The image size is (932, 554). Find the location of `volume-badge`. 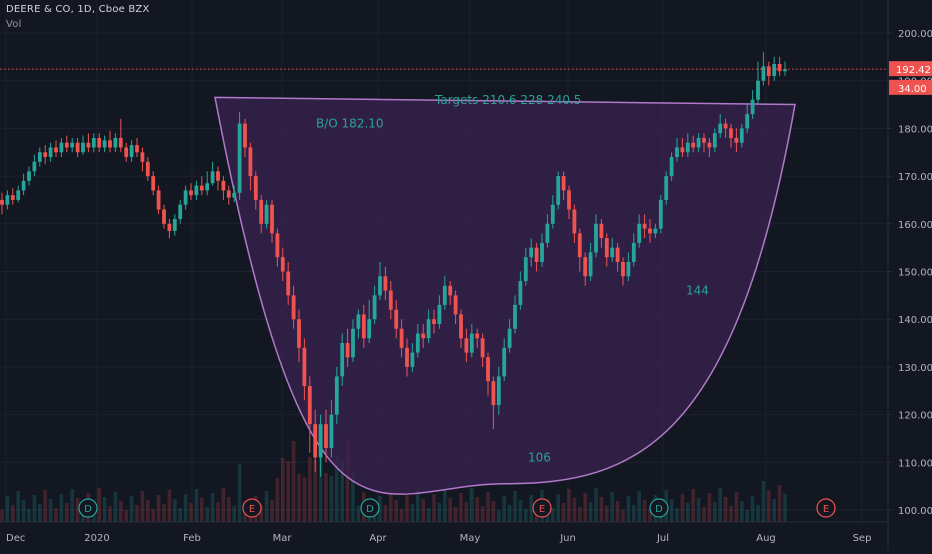

volume-badge is located at coordinates (910, 87).